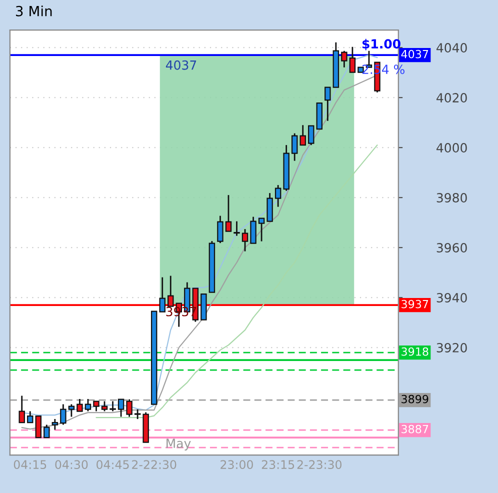  I want to click on y-tick-label: 3960, so click(451, 247).